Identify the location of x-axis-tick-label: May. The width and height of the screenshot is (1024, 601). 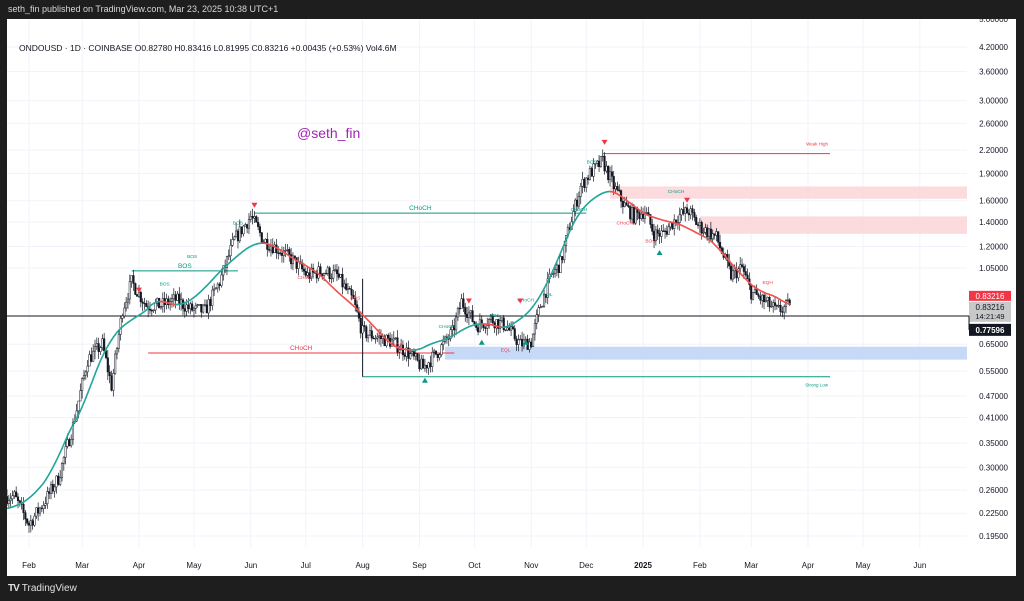
(193, 565).